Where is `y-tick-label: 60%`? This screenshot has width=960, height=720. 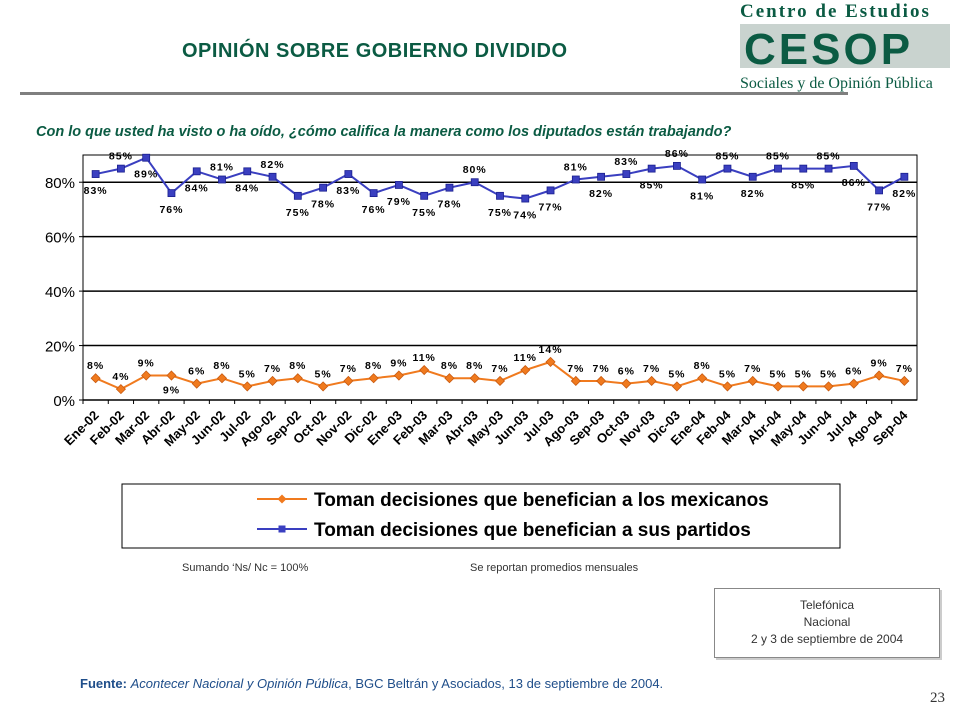
y-tick-label: 60% is located at coordinates (60, 238).